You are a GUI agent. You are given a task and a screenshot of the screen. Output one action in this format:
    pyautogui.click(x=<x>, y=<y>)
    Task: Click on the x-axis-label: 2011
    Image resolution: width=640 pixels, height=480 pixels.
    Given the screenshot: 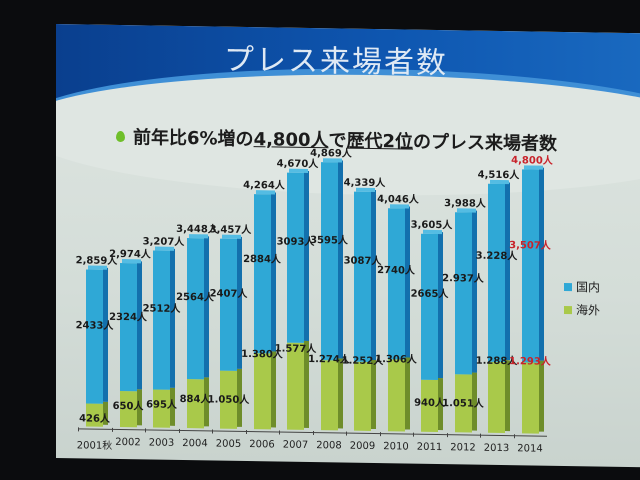 What is the action you would take?
    pyautogui.click(x=429, y=447)
    